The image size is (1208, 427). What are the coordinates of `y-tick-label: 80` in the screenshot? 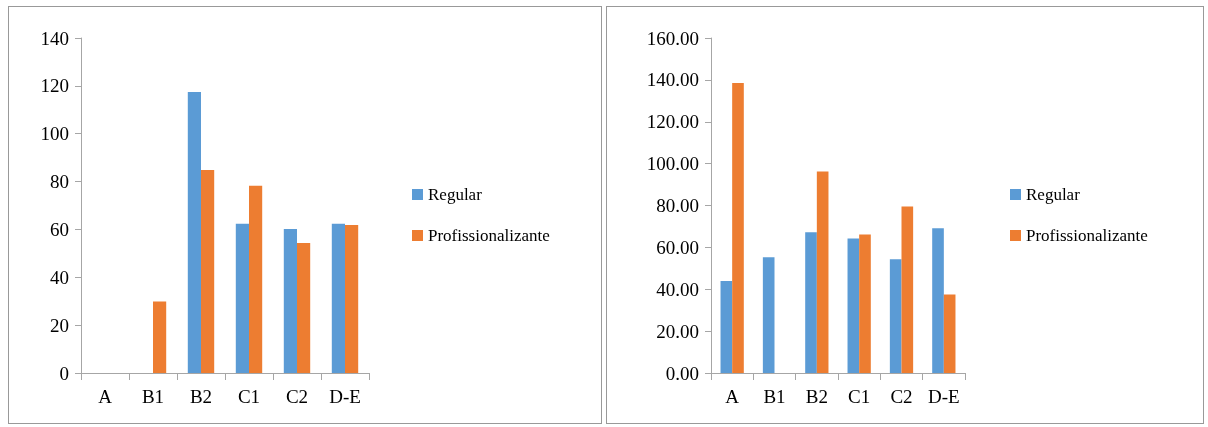 It's located at (59, 182).